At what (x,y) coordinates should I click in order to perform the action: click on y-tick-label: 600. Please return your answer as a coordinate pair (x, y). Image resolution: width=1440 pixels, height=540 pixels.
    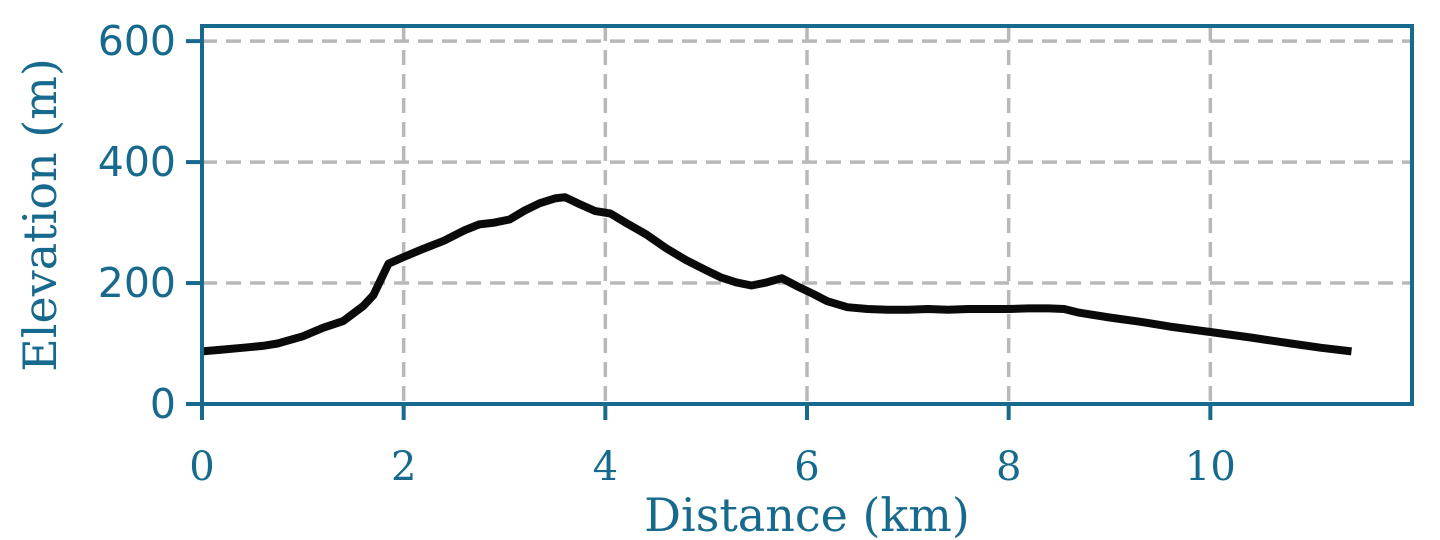
    Looking at the image, I should click on (137, 41).